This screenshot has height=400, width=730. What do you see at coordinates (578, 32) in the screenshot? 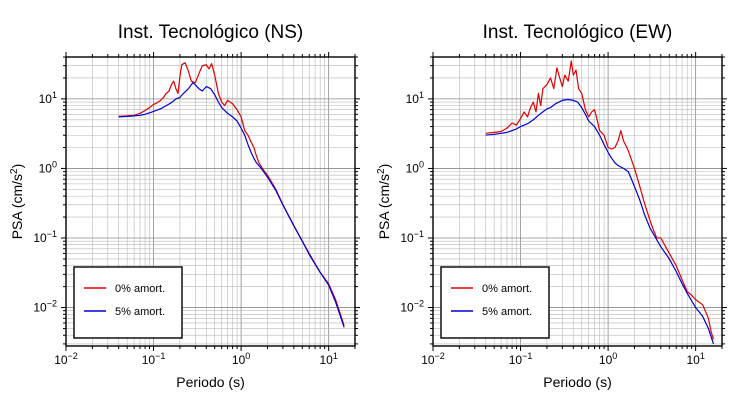
I see `chart-title: Inst. Tecnológico (EW)` at bounding box center [578, 32].